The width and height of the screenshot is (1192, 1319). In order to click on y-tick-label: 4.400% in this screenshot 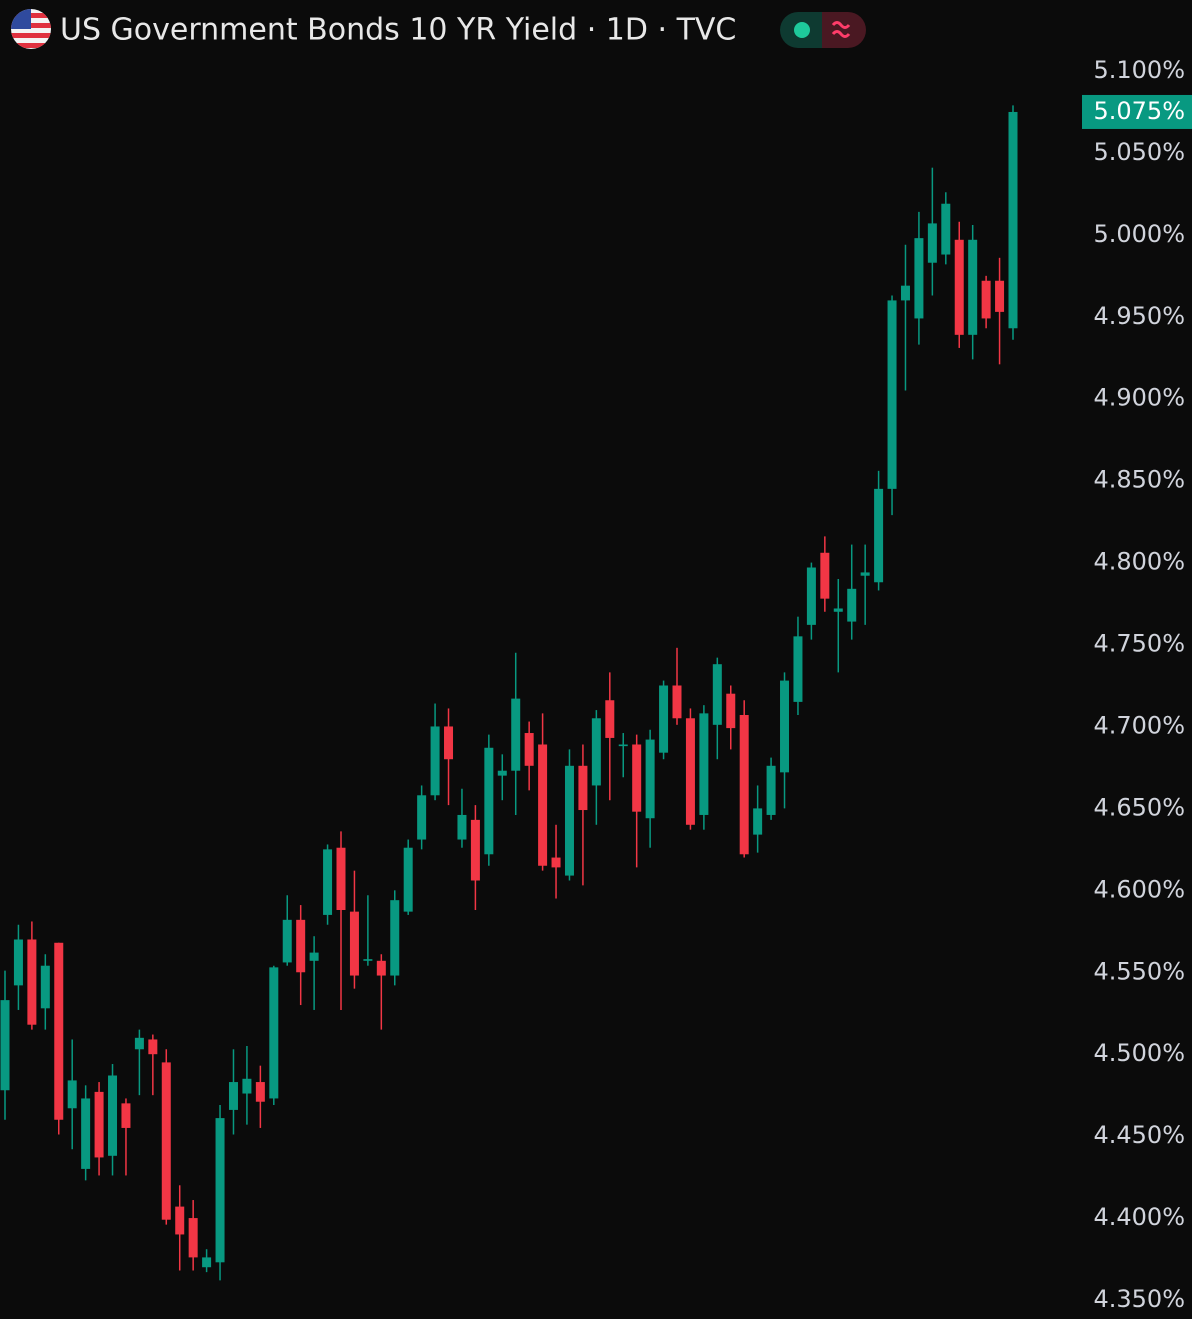, I will do `click(1139, 1217)`.